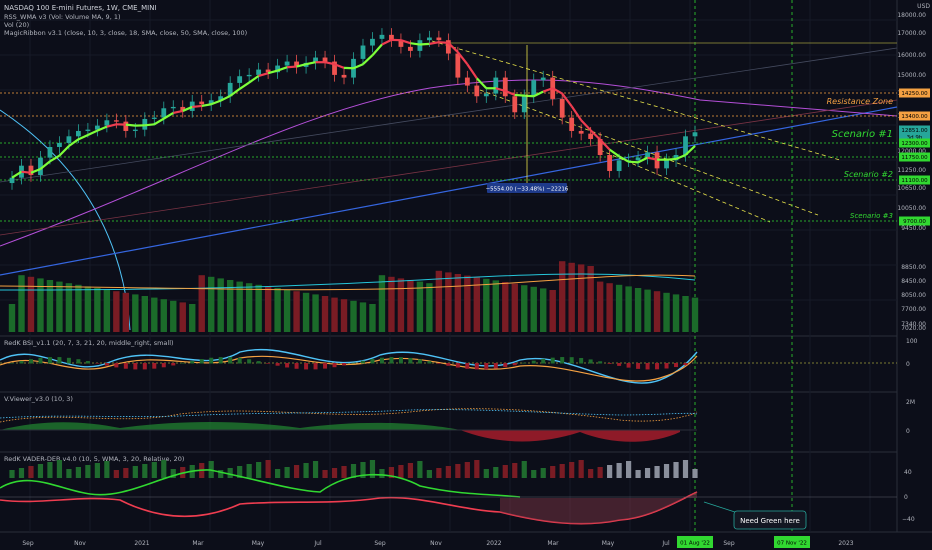  I want to click on bsi-tick: 0, so click(908, 364).